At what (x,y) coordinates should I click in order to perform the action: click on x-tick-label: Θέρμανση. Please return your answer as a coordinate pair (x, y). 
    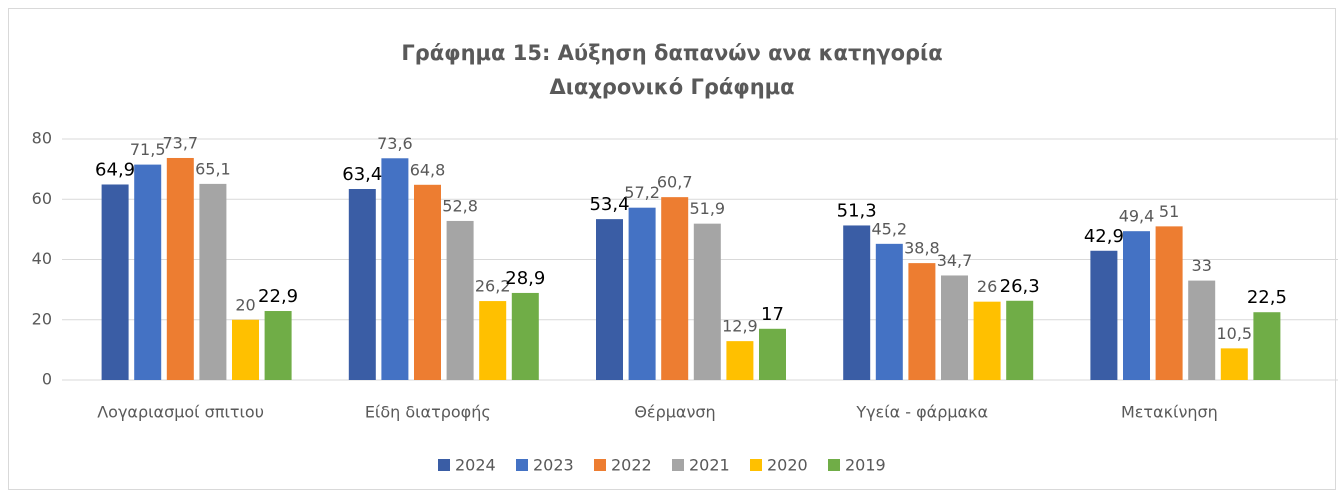
    Looking at the image, I should click on (674, 412).